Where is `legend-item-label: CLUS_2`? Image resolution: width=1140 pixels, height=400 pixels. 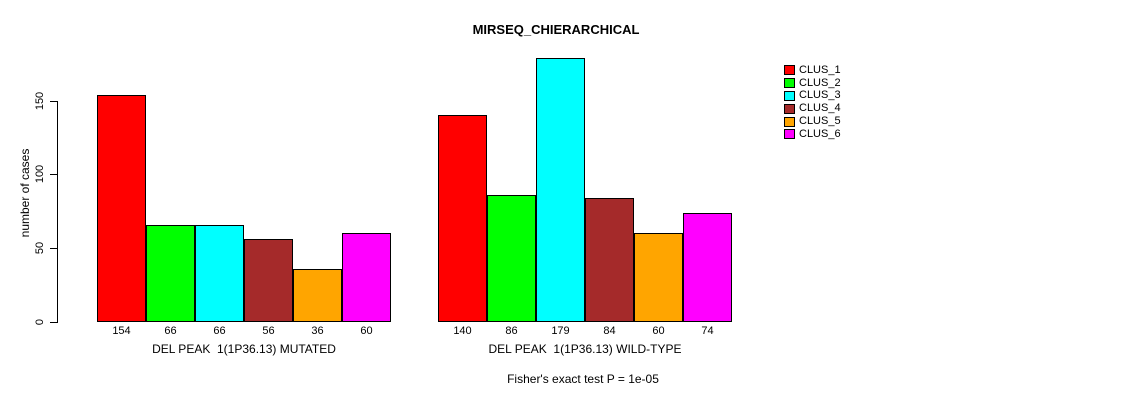
legend-item-label: CLUS_2 is located at coordinates (820, 82).